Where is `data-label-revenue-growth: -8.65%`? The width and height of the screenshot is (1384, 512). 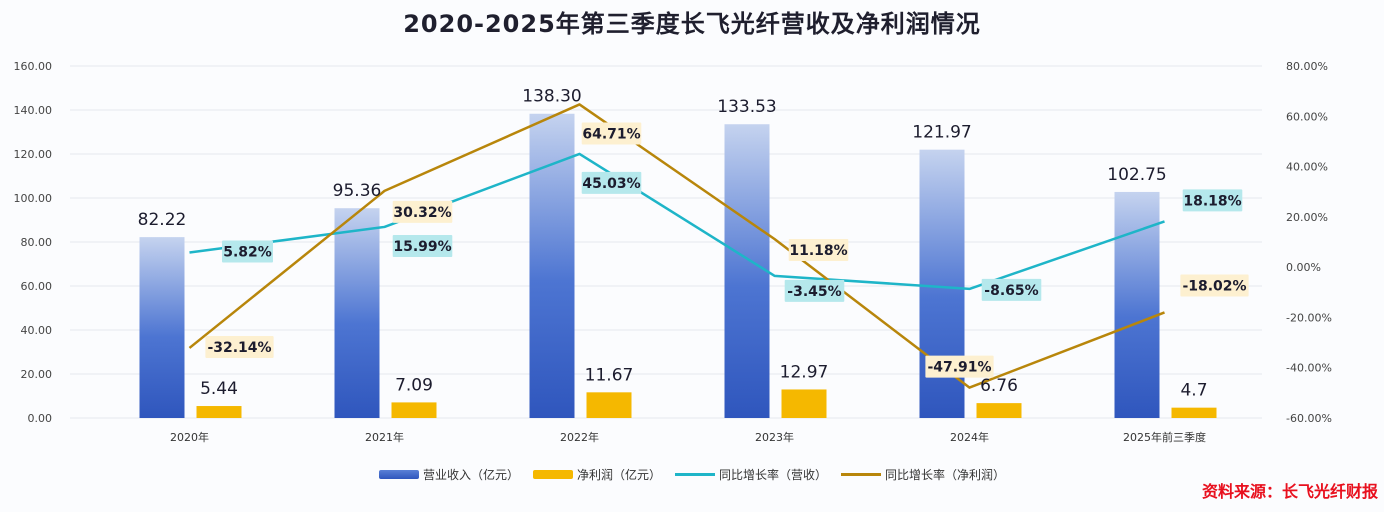
data-label-revenue-growth: -8.65% is located at coordinates (1011, 291).